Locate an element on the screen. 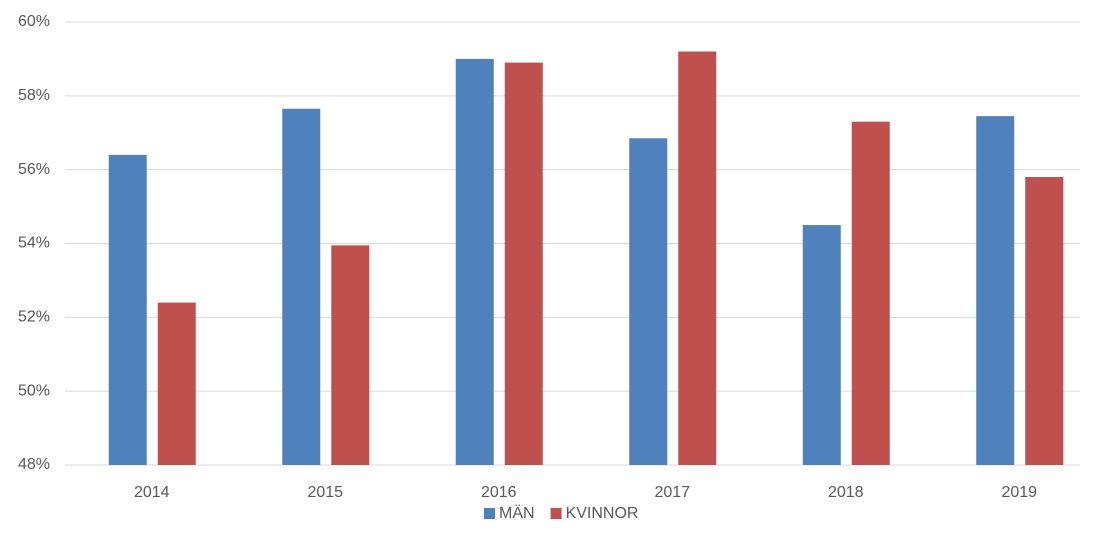 This screenshot has width=1094, height=549. x-tick-label: 2018 is located at coordinates (846, 492).